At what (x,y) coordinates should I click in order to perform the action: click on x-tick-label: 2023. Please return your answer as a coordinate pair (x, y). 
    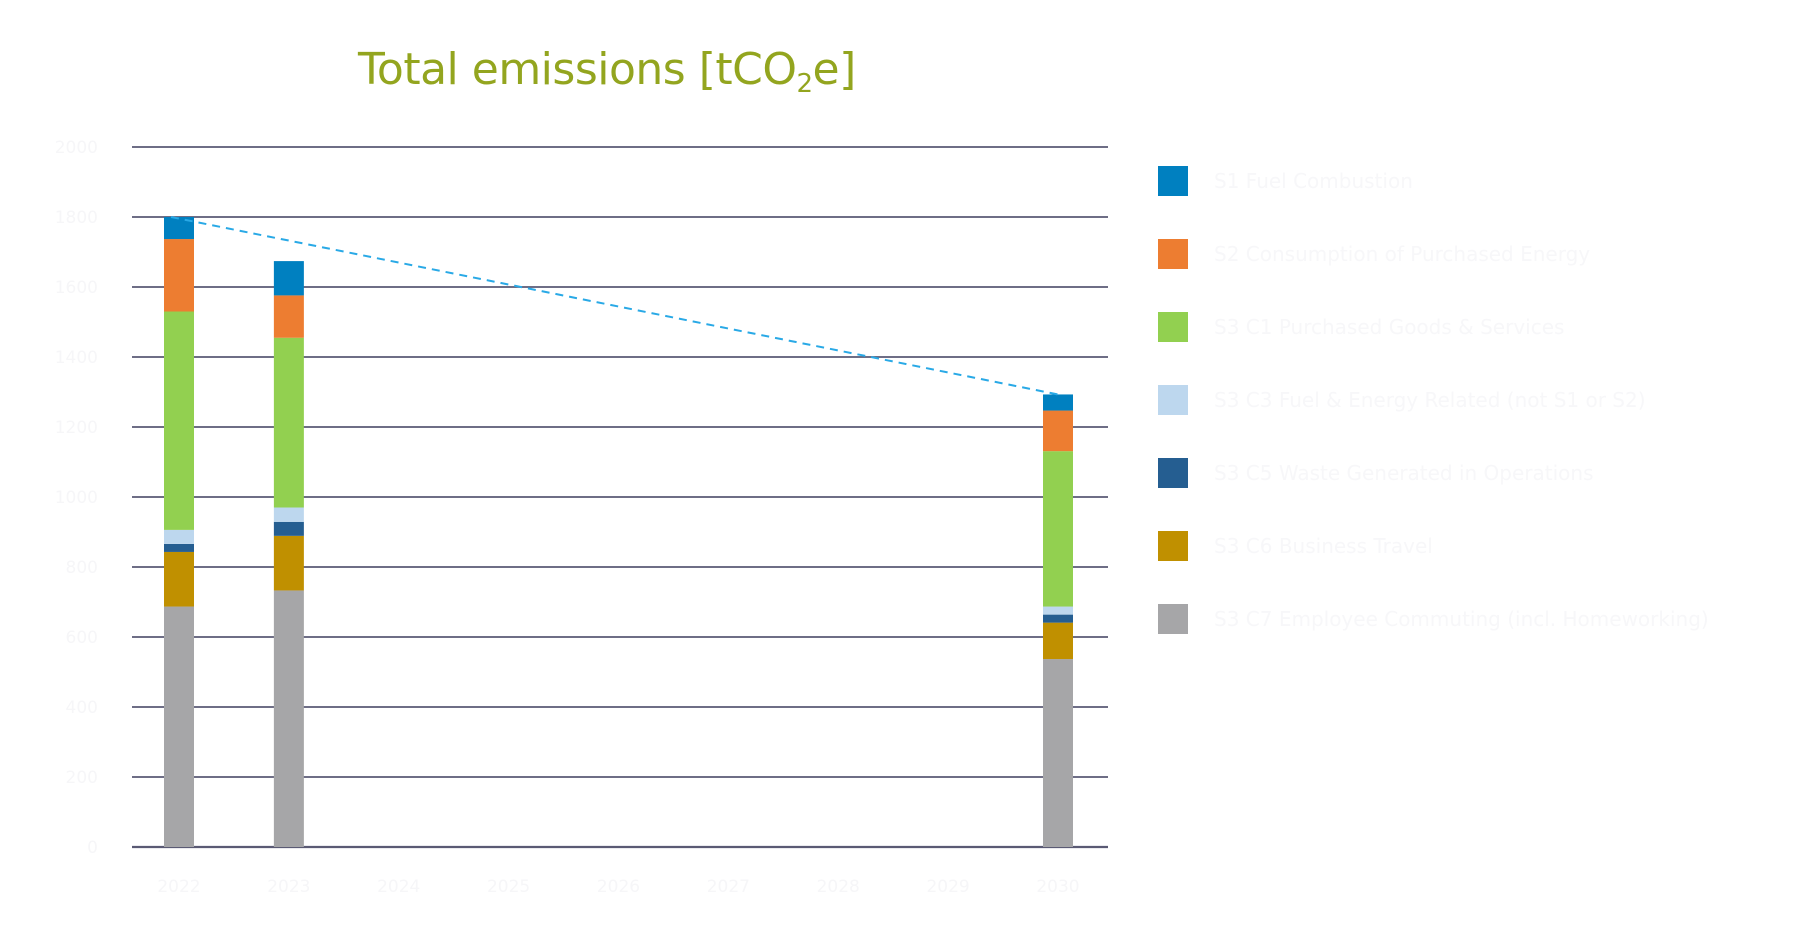
    Looking at the image, I should click on (288, 887).